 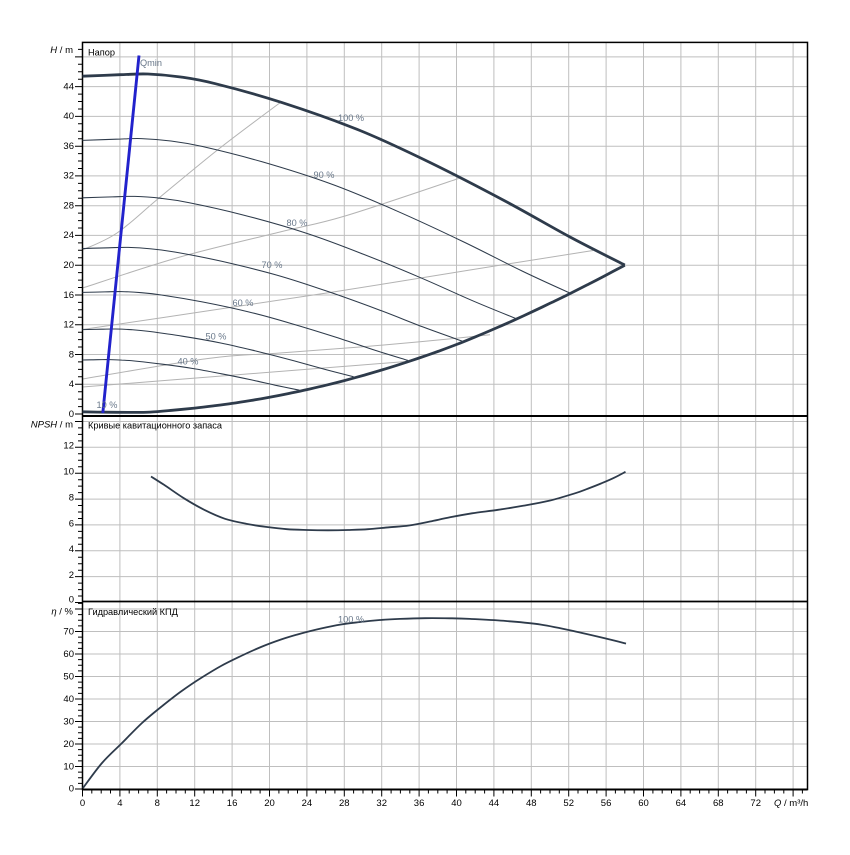 I want to click on svg-text: 48, so click(x=531, y=803).